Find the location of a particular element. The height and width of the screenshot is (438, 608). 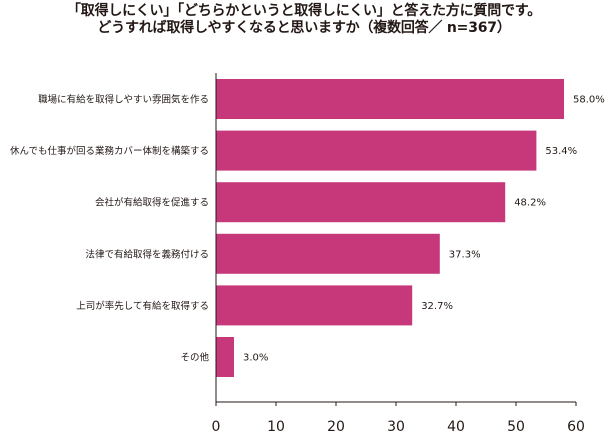

chart-title-line-1: 「取得しにくい」「どちらかというと取得しにくい」と答えた方に質問です。 is located at coordinates (304, 11).